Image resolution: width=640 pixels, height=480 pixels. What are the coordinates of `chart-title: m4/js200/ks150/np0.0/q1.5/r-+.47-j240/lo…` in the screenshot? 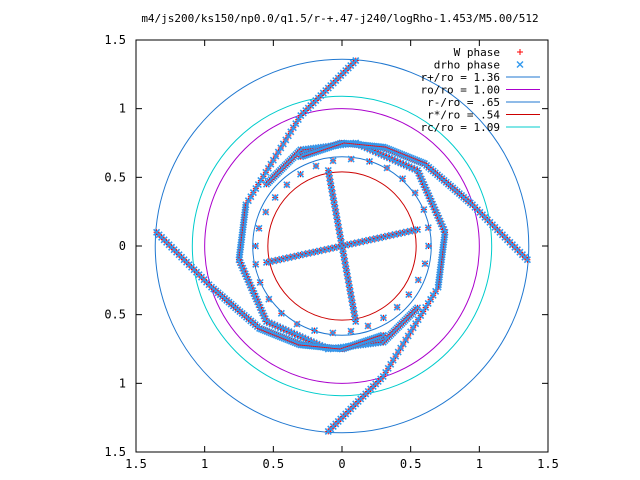 It's located at (339, 18).